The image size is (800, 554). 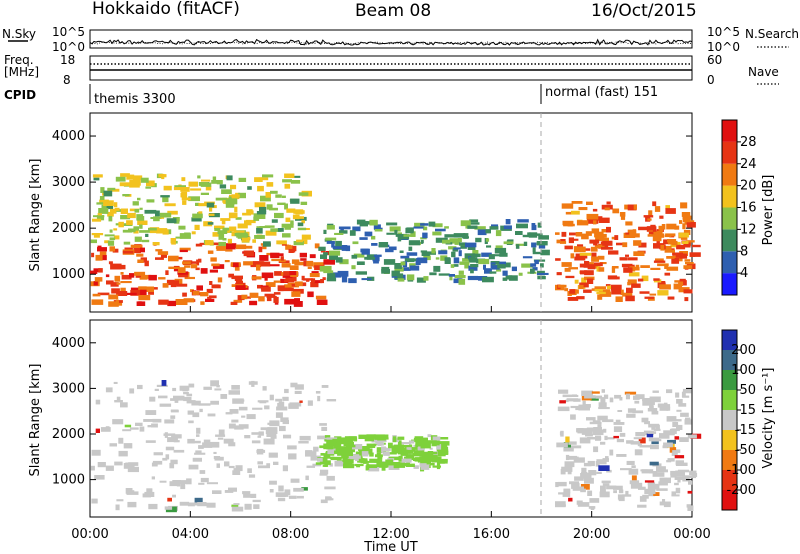 I want to click on velocity-colorbar: 200 100 50 15 -15 -50 -100 -200, so click(x=738, y=420).